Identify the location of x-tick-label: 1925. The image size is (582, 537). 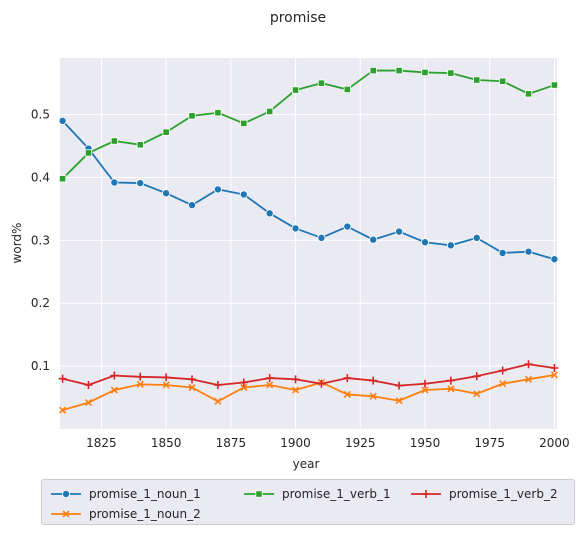
(360, 443).